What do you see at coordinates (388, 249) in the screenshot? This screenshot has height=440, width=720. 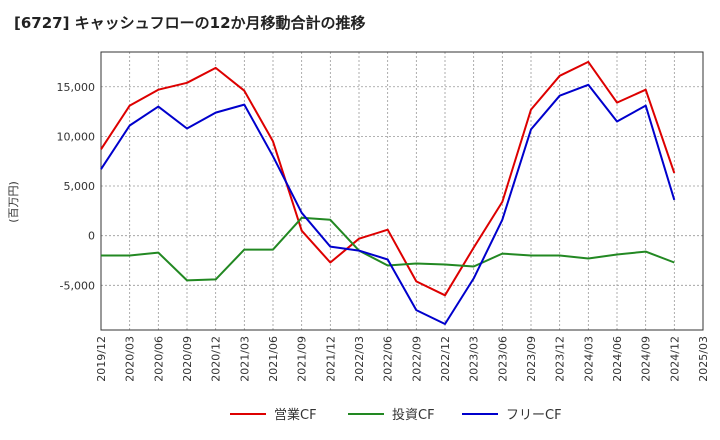 I see `series-line` at bounding box center [388, 249].